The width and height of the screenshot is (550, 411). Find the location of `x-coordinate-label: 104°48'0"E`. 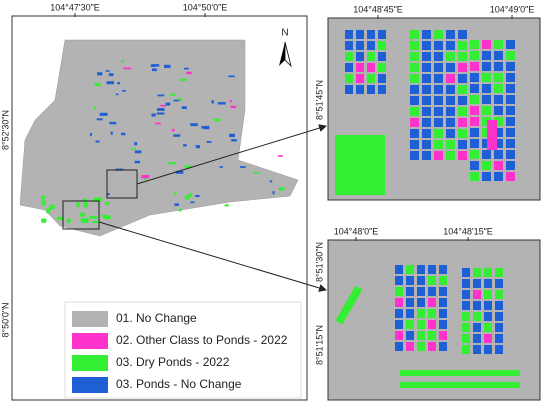

x-coordinate-label: 104°48'0"E is located at coordinates (356, 231).